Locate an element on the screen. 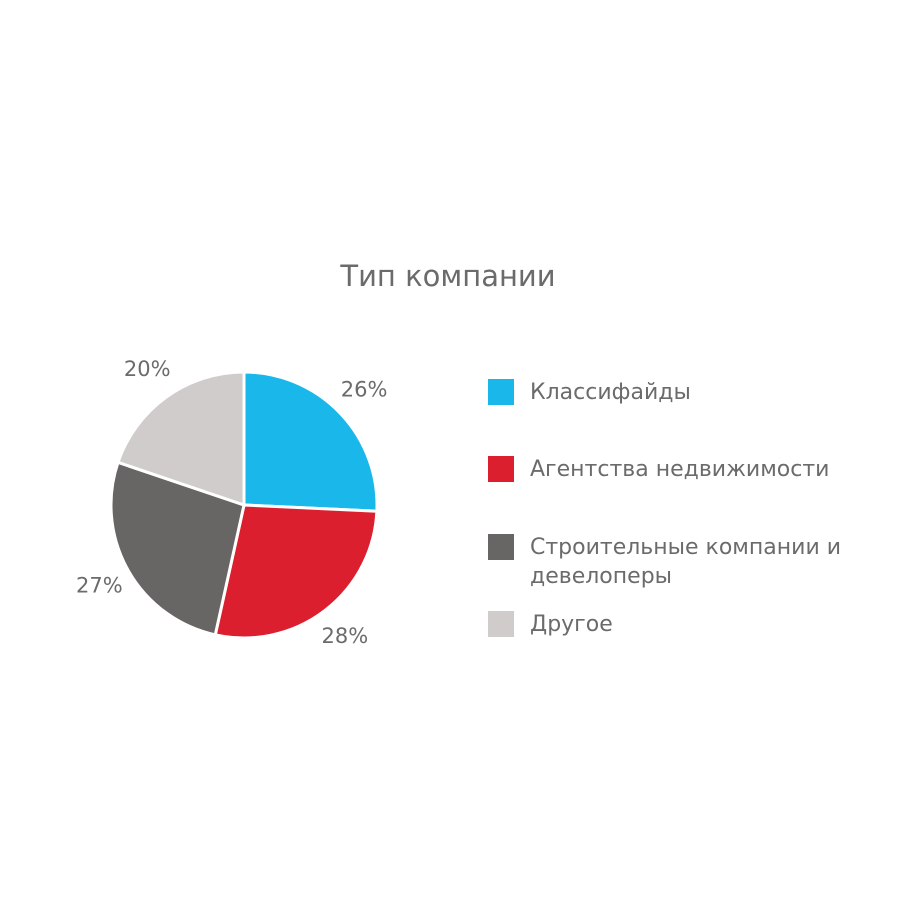 The height and width of the screenshot is (910, 910). legend-item: Агентства недвижимости is located at coordinates (688, 469).